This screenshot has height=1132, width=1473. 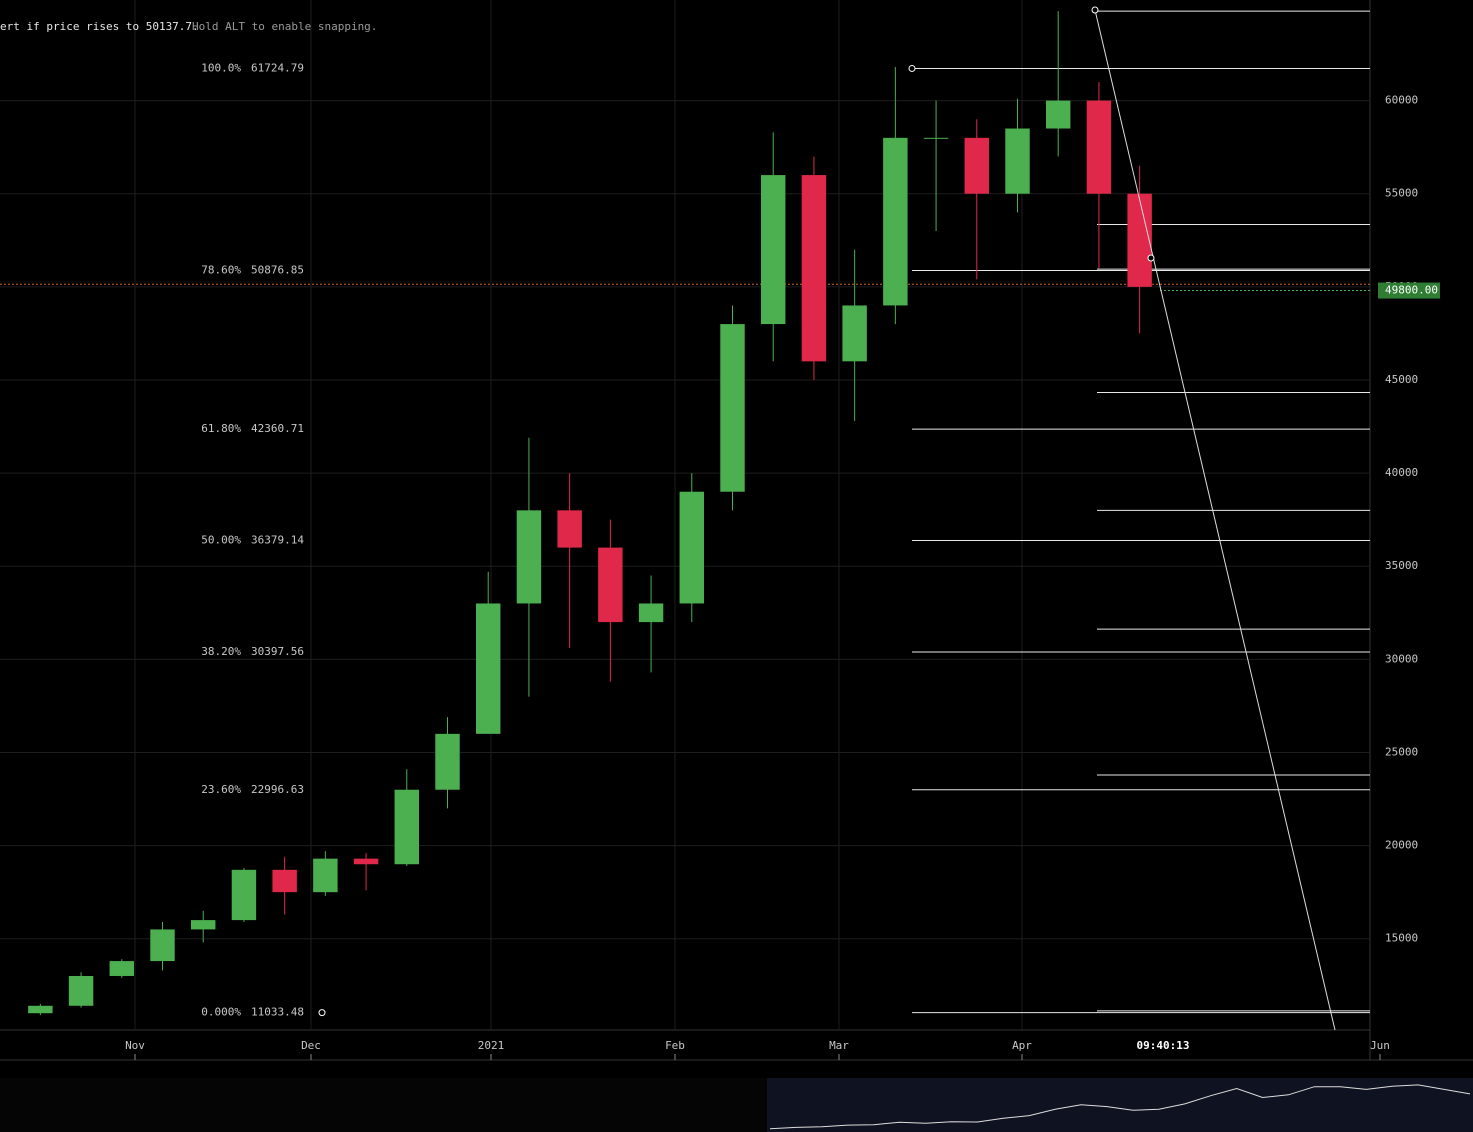 What do you see at coordinates (221, 540) in the screenshot?
I see `fib-percent: 50.00%` at bounding box center [221, 540].